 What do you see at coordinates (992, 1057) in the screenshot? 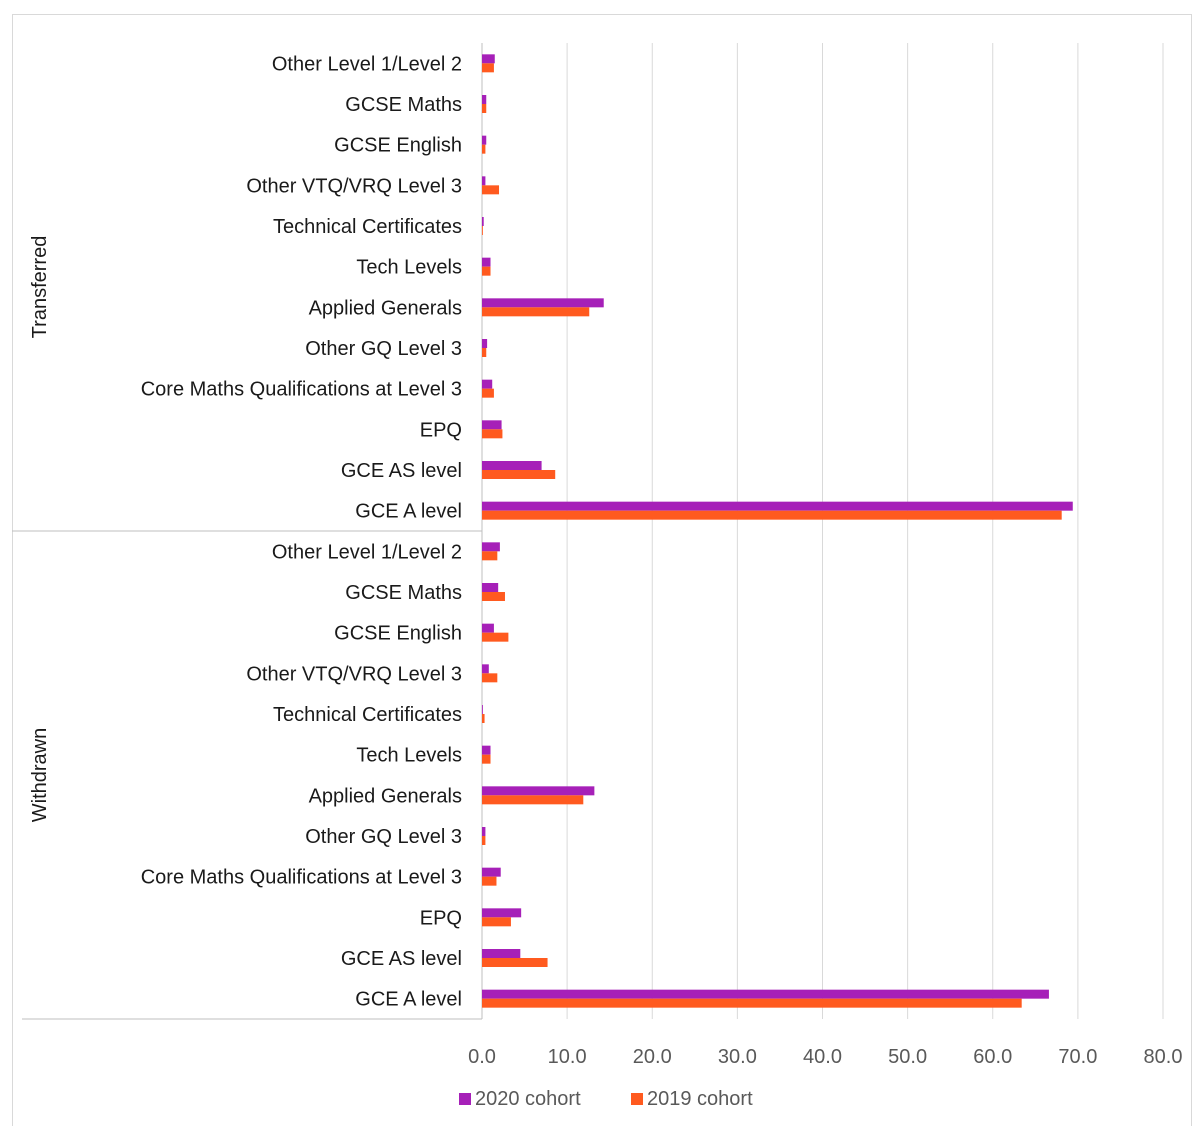
I see `x-tick-label: 60.0` at bounding box center [992, 1057].